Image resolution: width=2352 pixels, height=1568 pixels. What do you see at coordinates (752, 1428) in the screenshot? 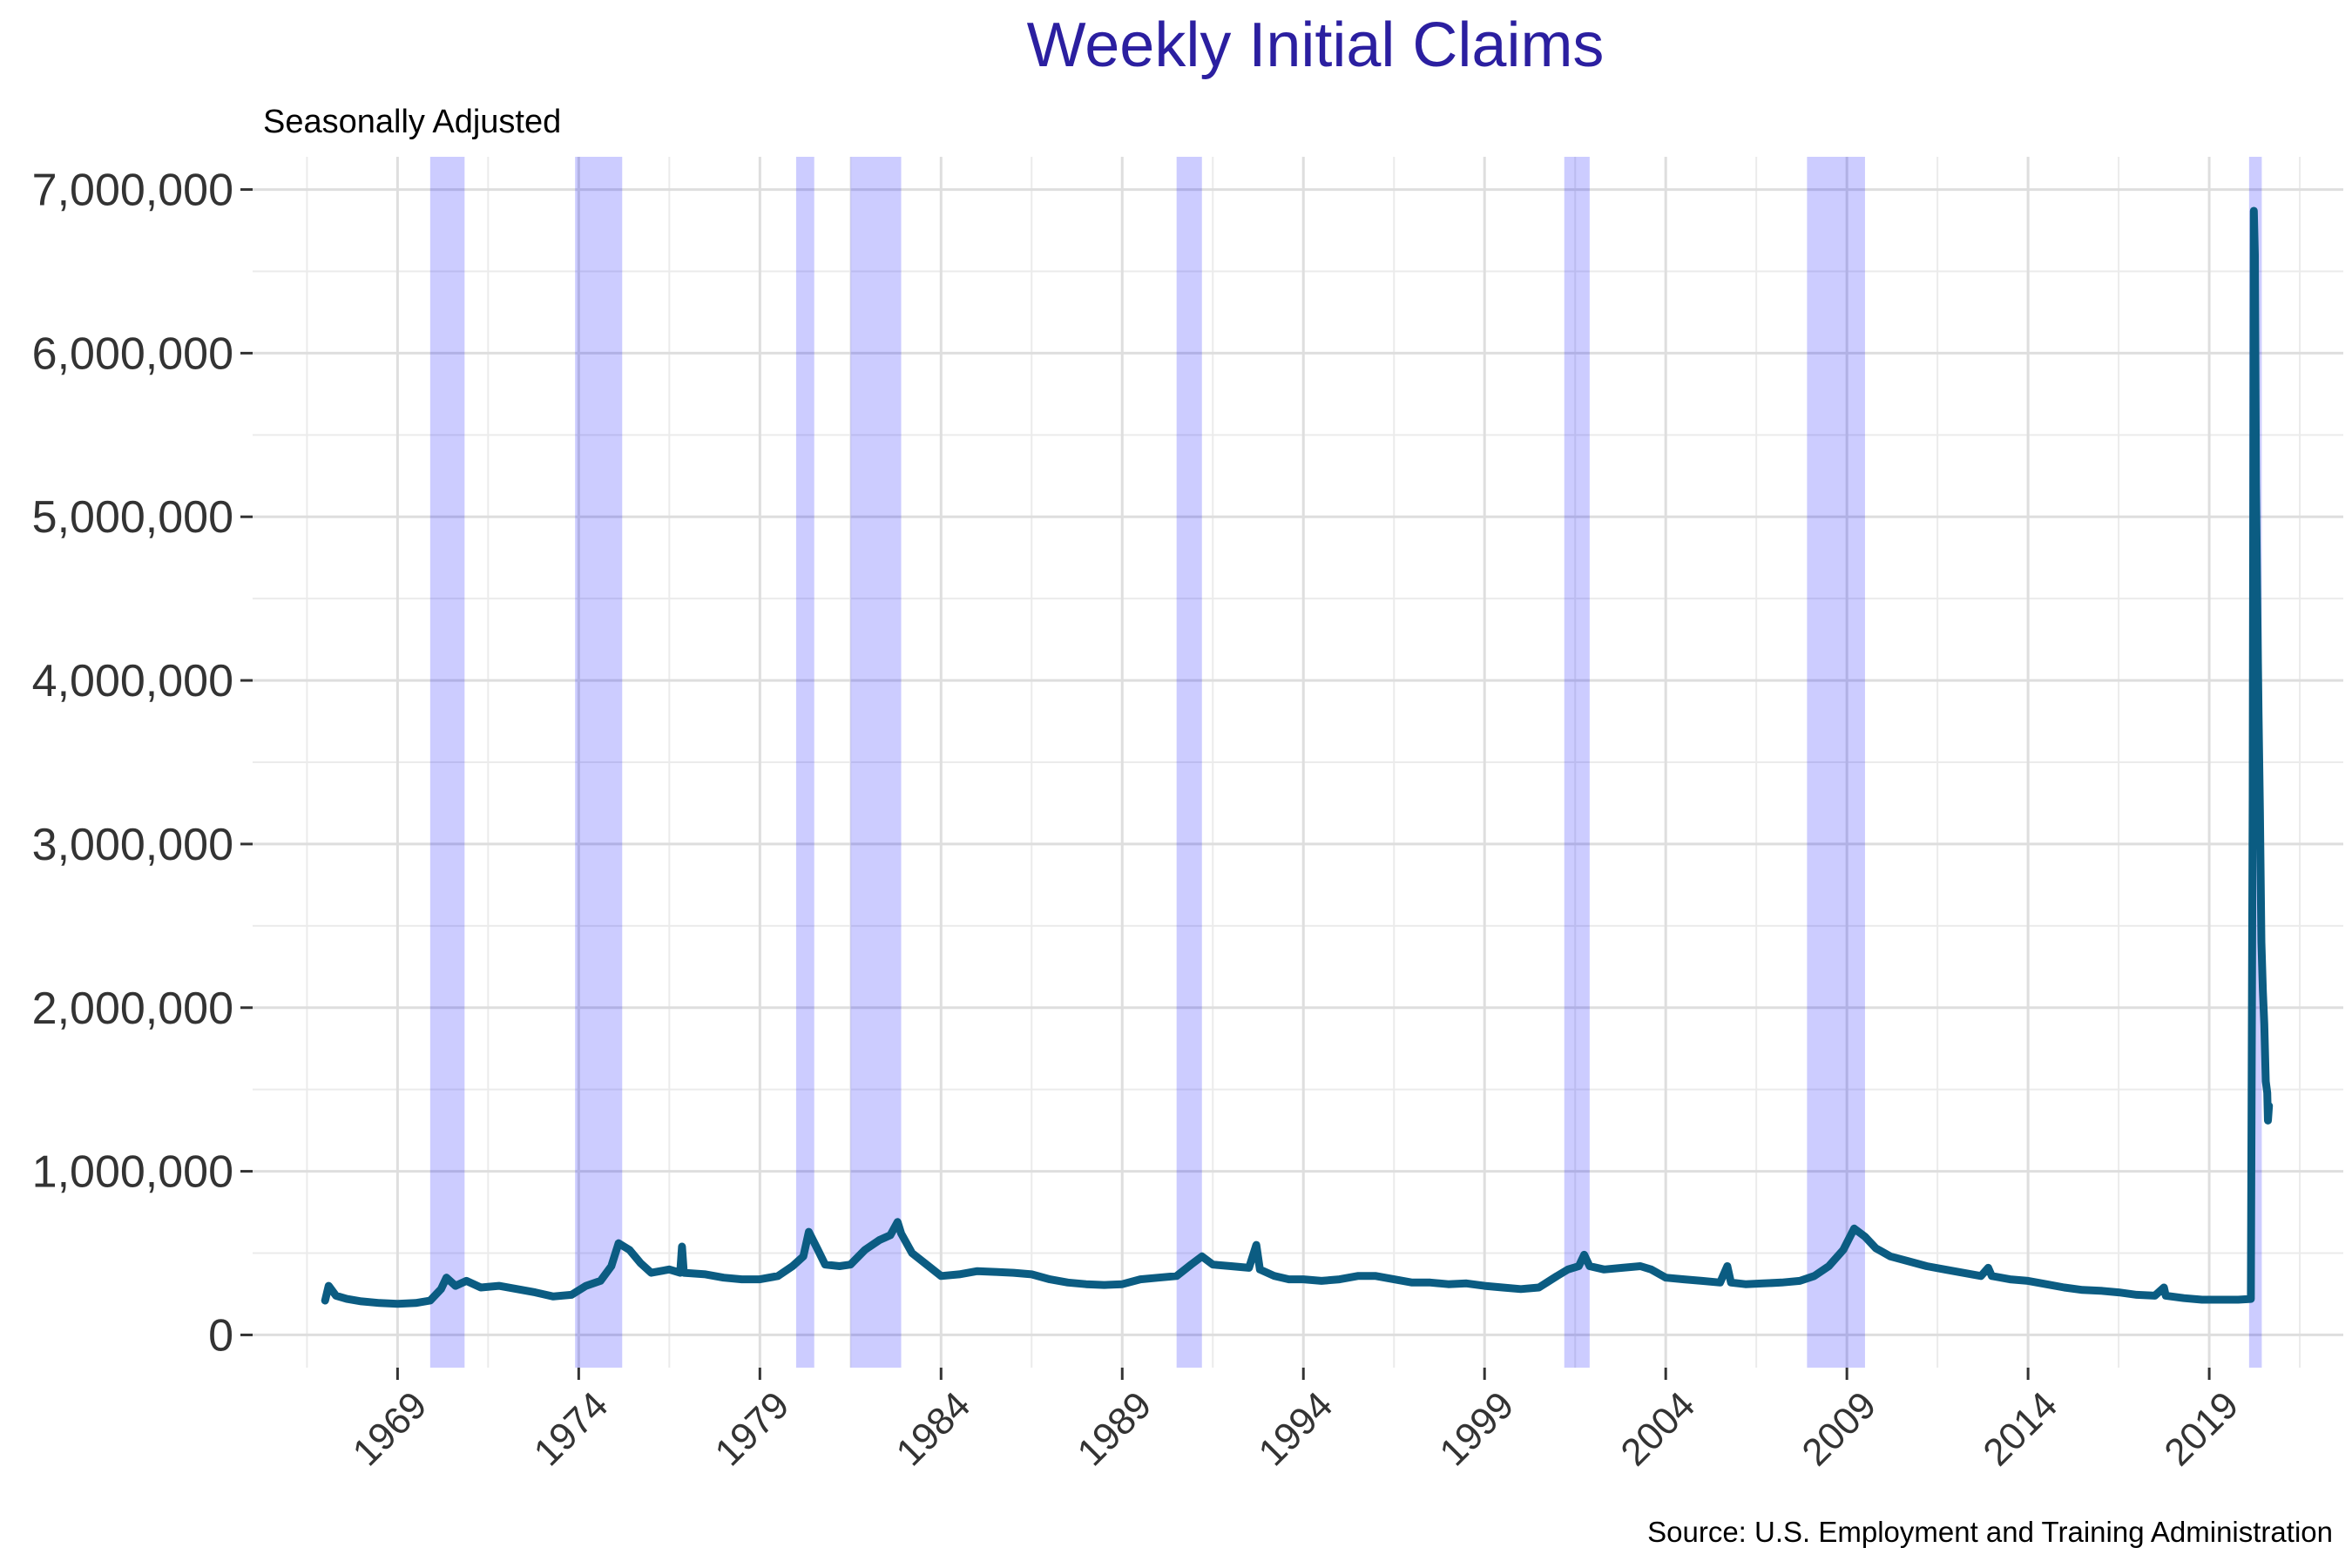
I see `x-tick-label: 1979` at bounding box center [752, 1428].